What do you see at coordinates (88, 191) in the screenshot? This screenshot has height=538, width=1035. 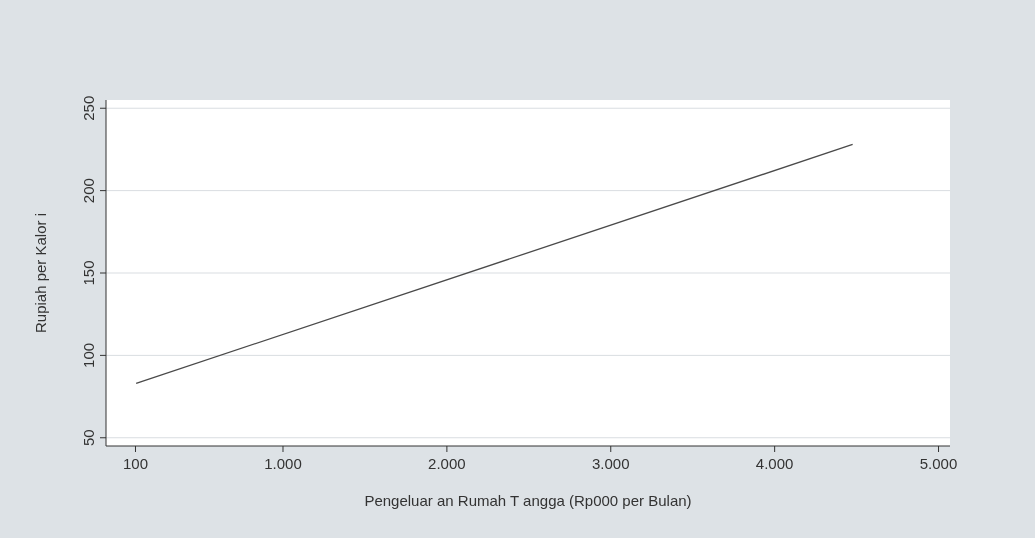 I see `y-tick-label: 200` at bounding box center [88, 191].